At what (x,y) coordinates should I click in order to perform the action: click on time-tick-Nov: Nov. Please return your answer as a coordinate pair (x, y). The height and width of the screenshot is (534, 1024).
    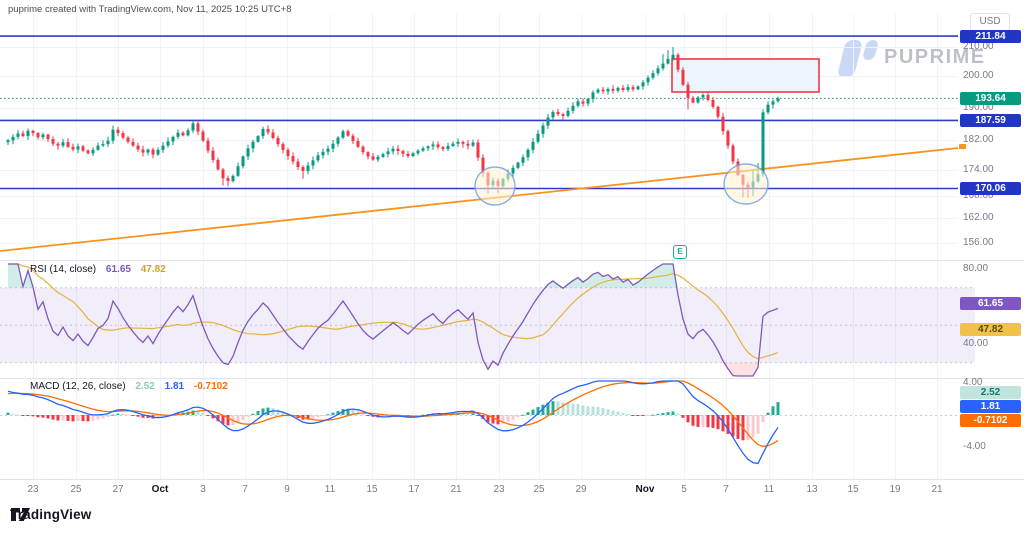
    Looking at the image, I should click on (645, 489).